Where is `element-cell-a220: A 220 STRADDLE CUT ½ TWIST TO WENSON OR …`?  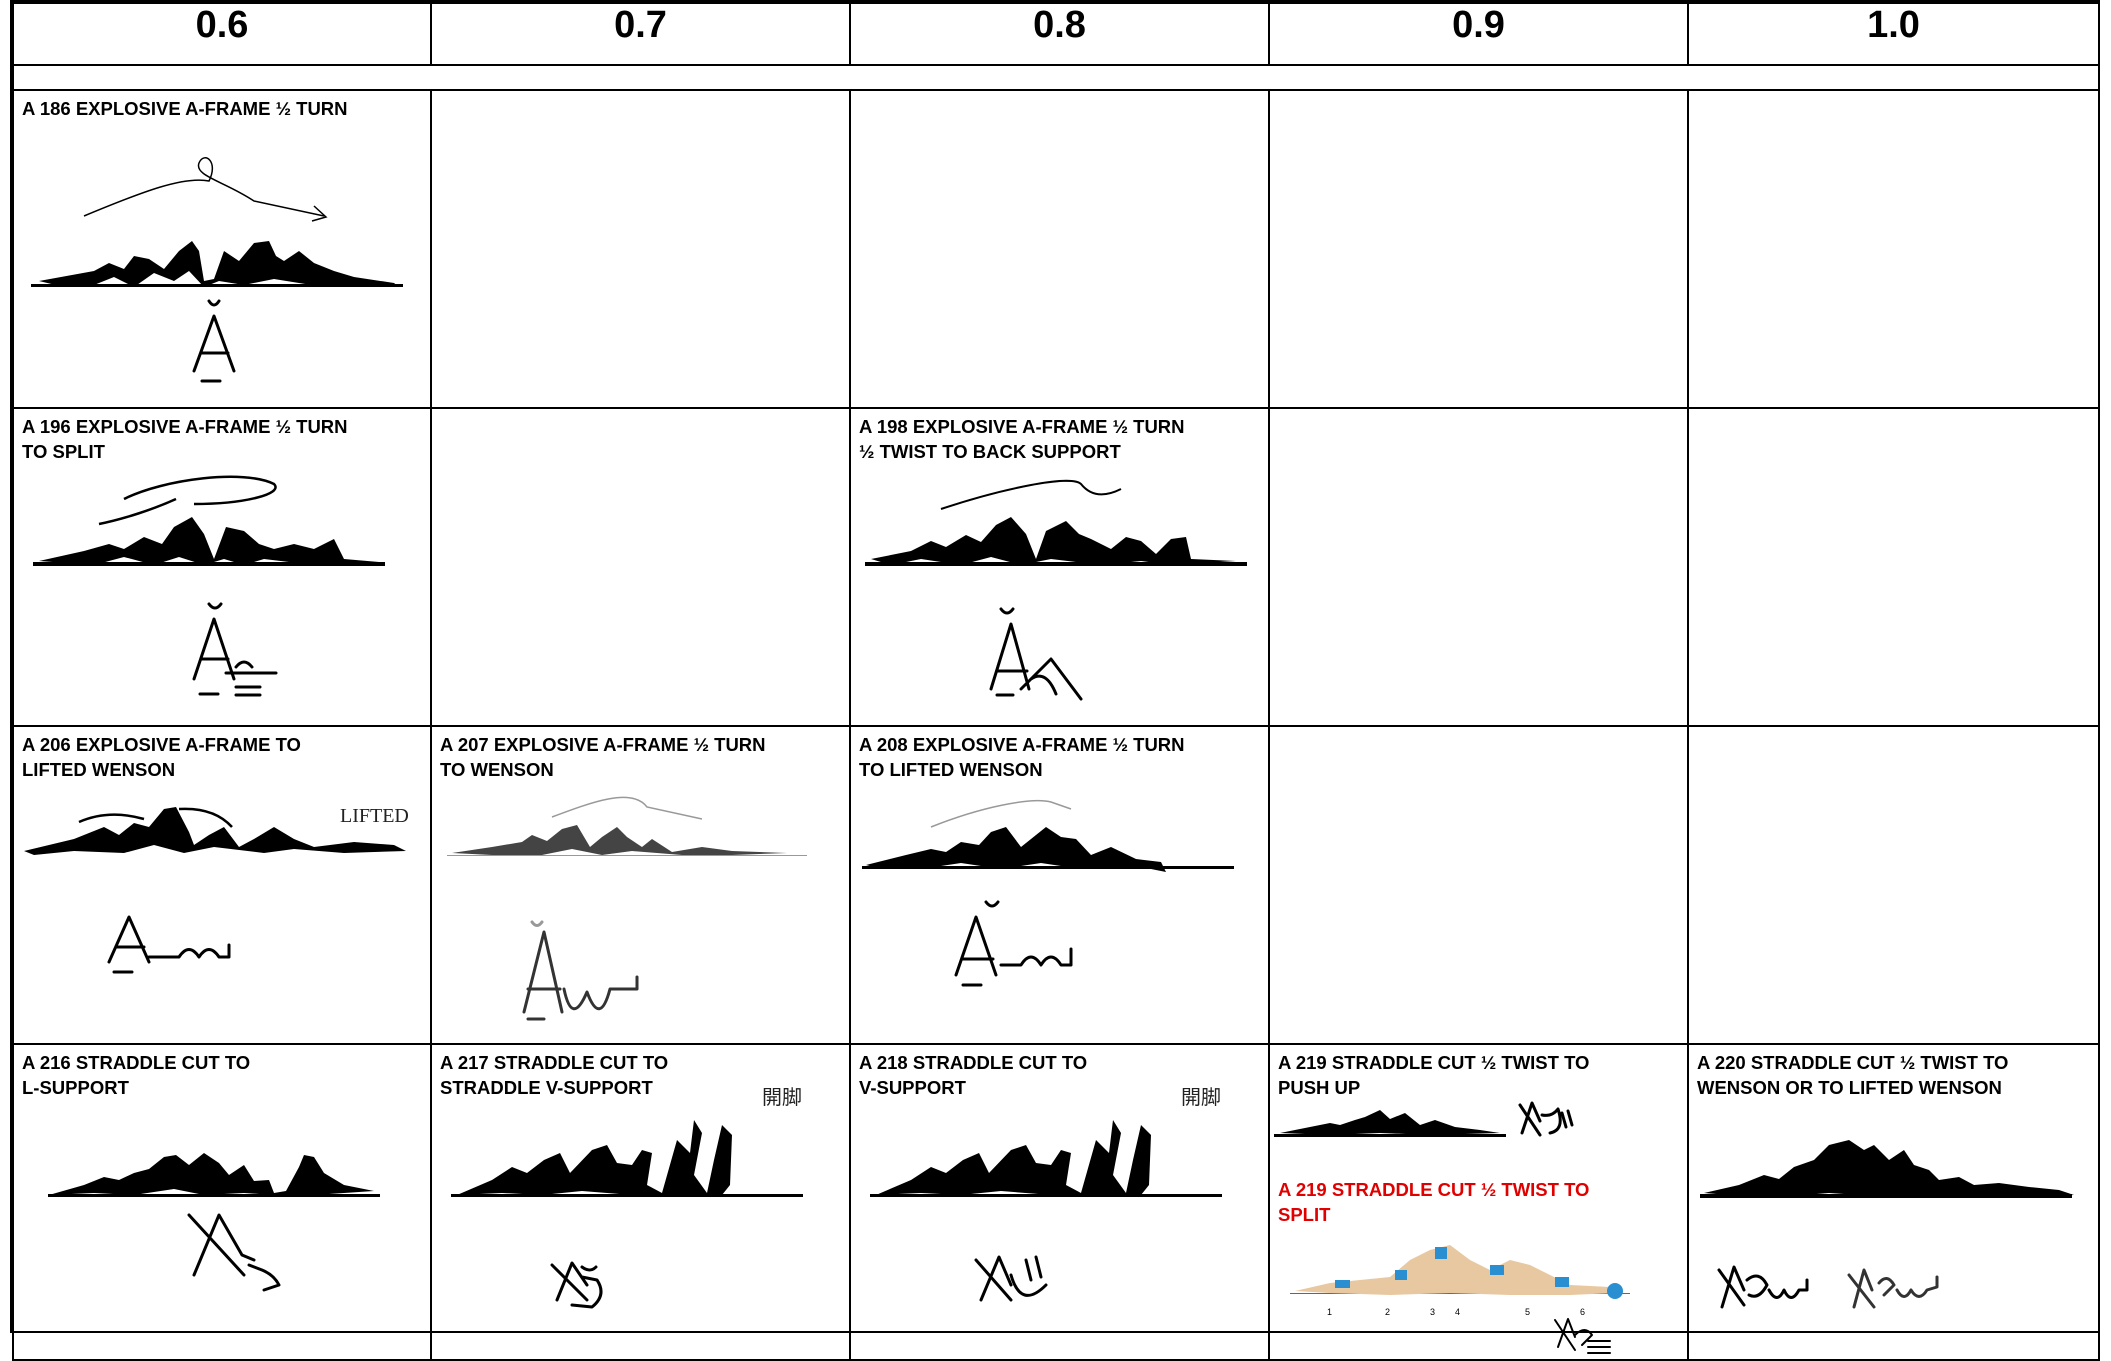 element-cell-a220: A 220 STRADDLE CUT ½ TWIST TO WENSON OR … is located at coordinates (1893, 1202).